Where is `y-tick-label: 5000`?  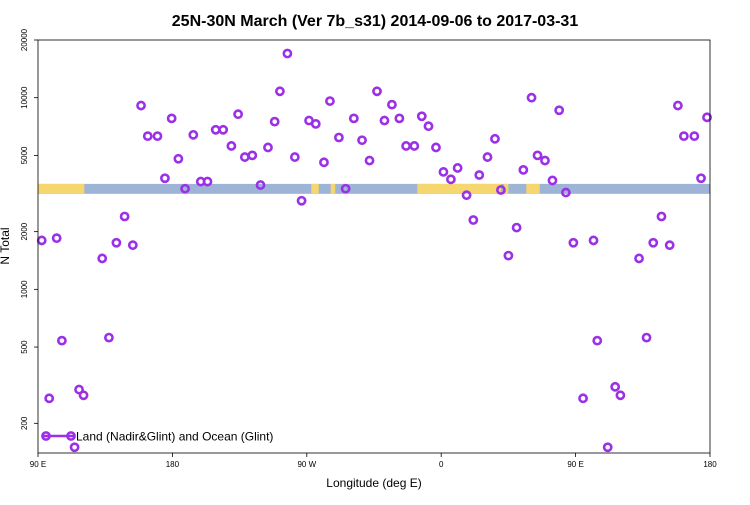
y-tick-label: 5000 is located at coordinates (24, 155).